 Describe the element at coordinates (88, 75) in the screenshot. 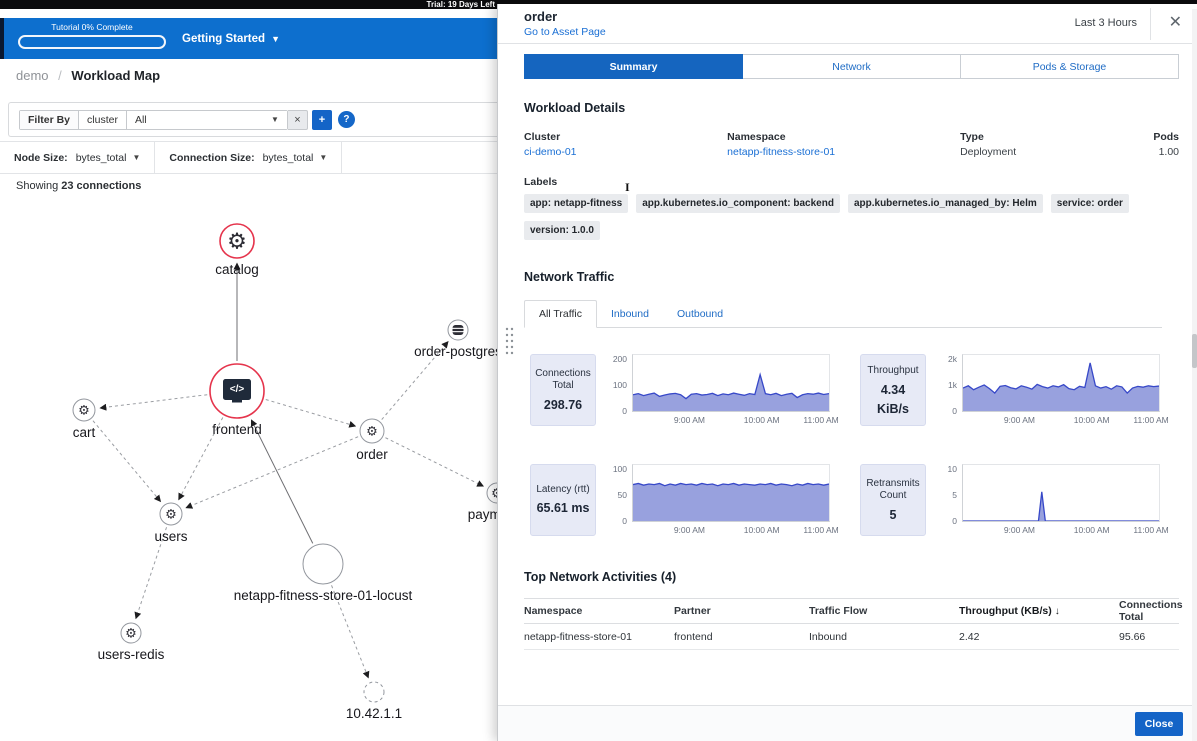

I see `breadcrumb: demo / Workload Map` at that location.